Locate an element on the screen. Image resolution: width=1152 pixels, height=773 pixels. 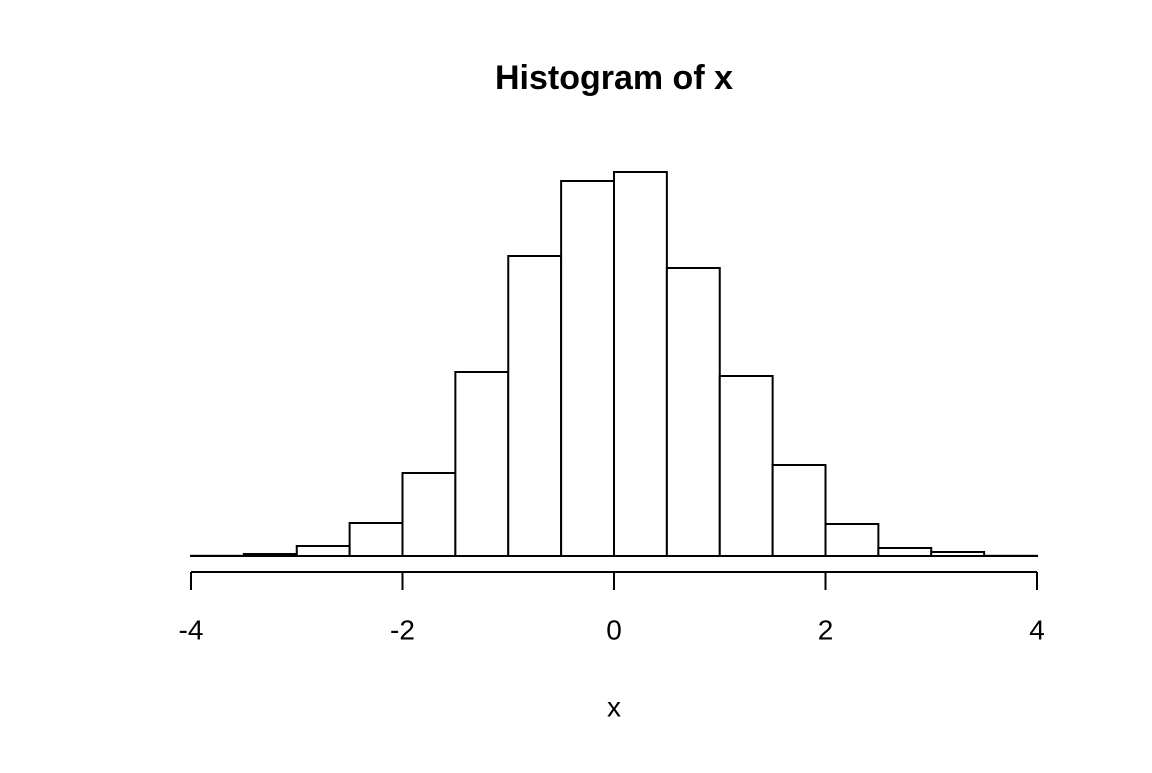
chart-title: Histogram of x is located at coordinates (614, 78).